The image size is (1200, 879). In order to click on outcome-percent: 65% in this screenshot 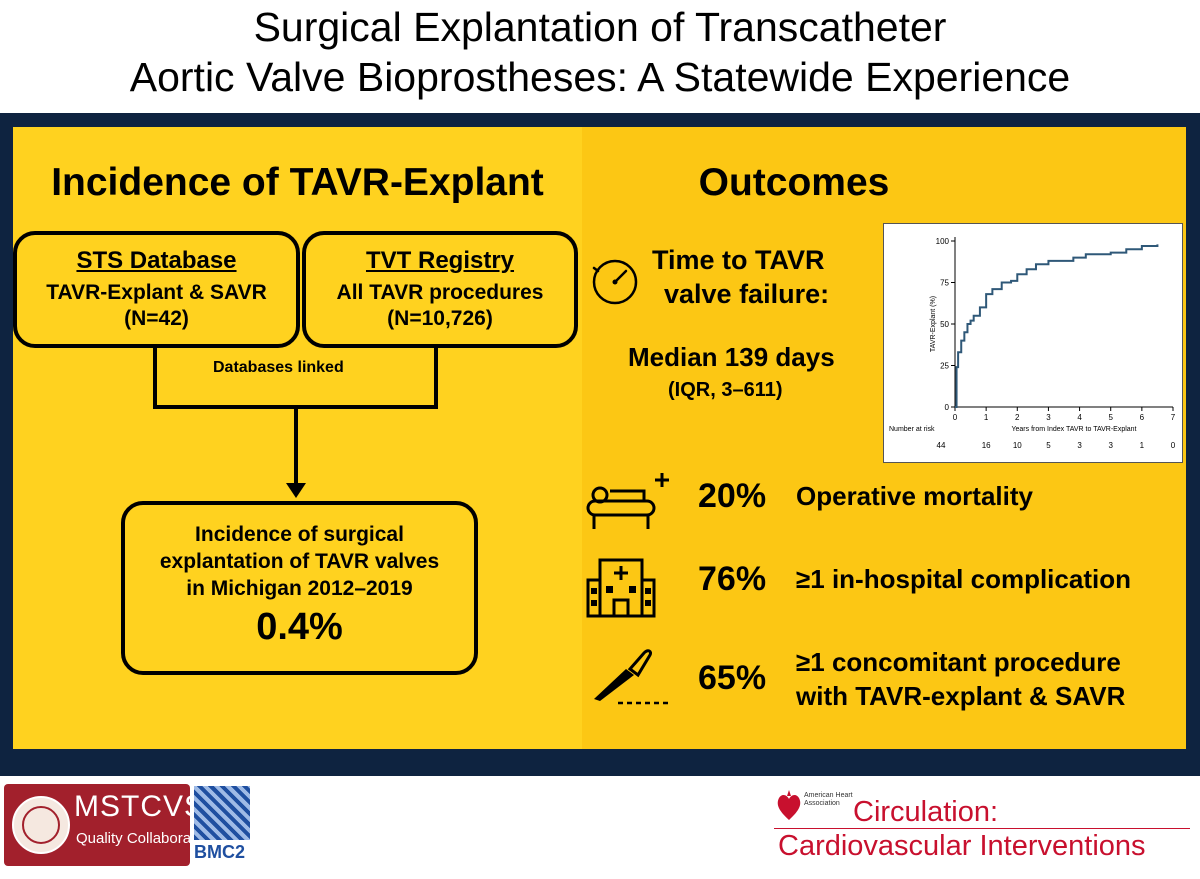, I will do `click(732, 678)`.